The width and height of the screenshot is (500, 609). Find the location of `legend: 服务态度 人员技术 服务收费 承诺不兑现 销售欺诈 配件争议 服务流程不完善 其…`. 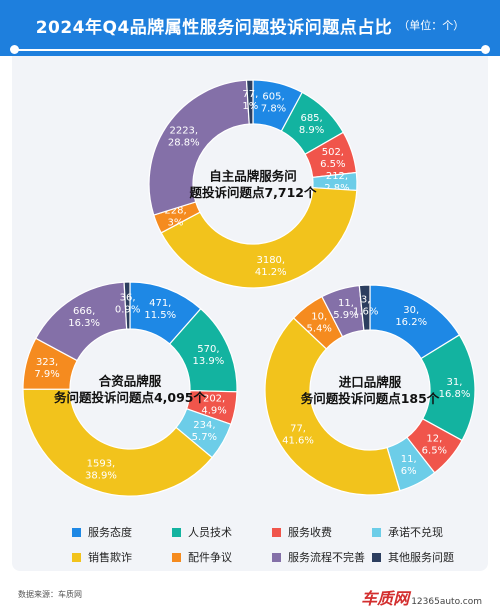

legend: 服务态度 人员技术 服务收费 承诺不兑现 销售欺诈 配件争议 服务流程不完善 其… is located at coordinates (272, 544).